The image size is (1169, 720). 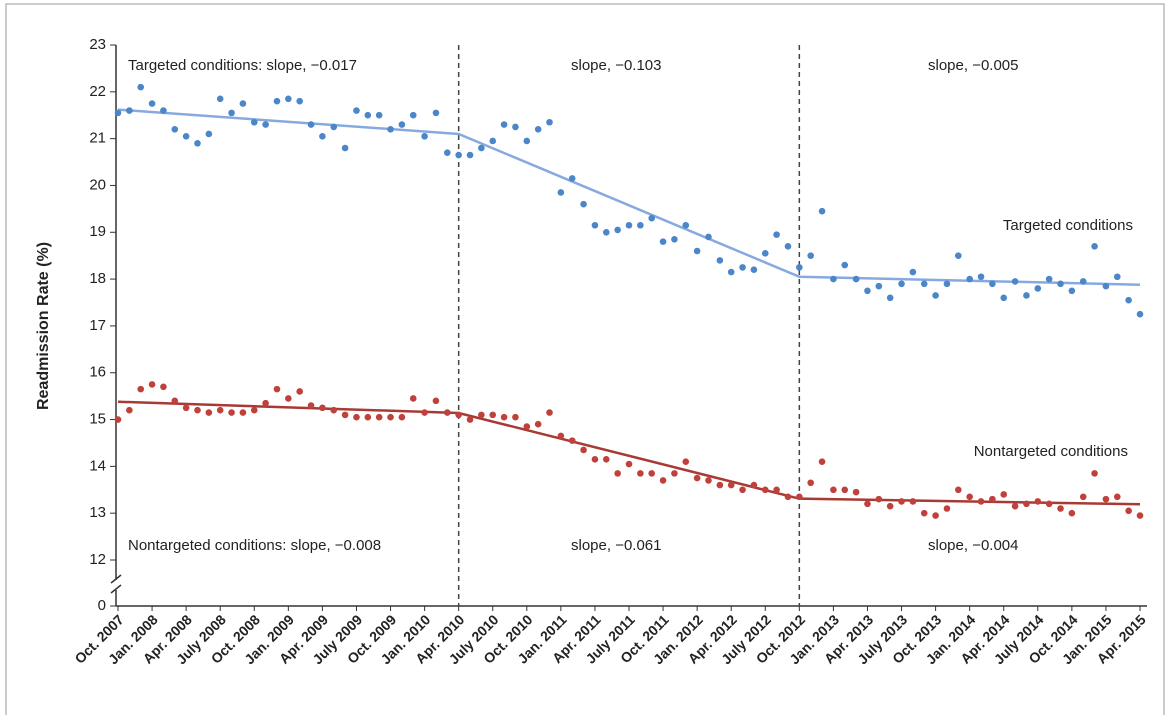 I want to click on y-tick-label: 22, so click(x=97, y=91).